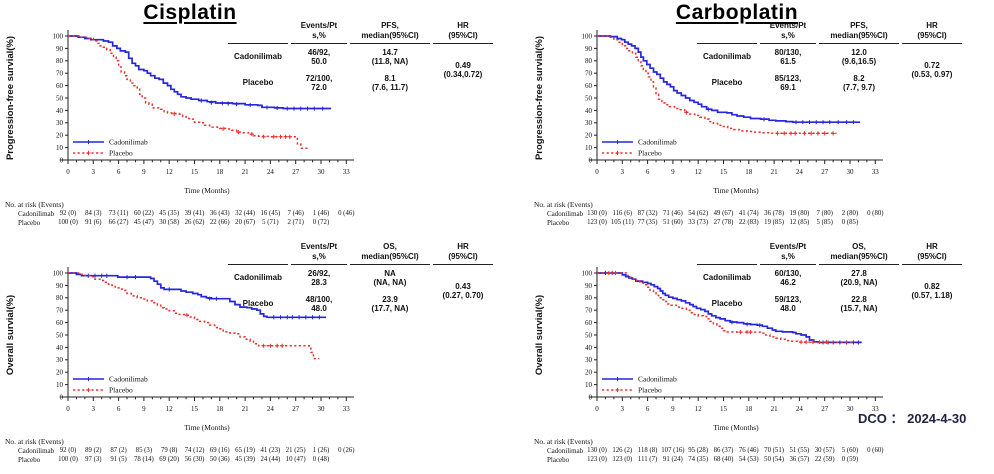 This screenshot has width=994, height=474. What do you see at coordinates (60, 49) in the screenshot?
I see `y-tick-label: 90` at bounding box center [60, 49].